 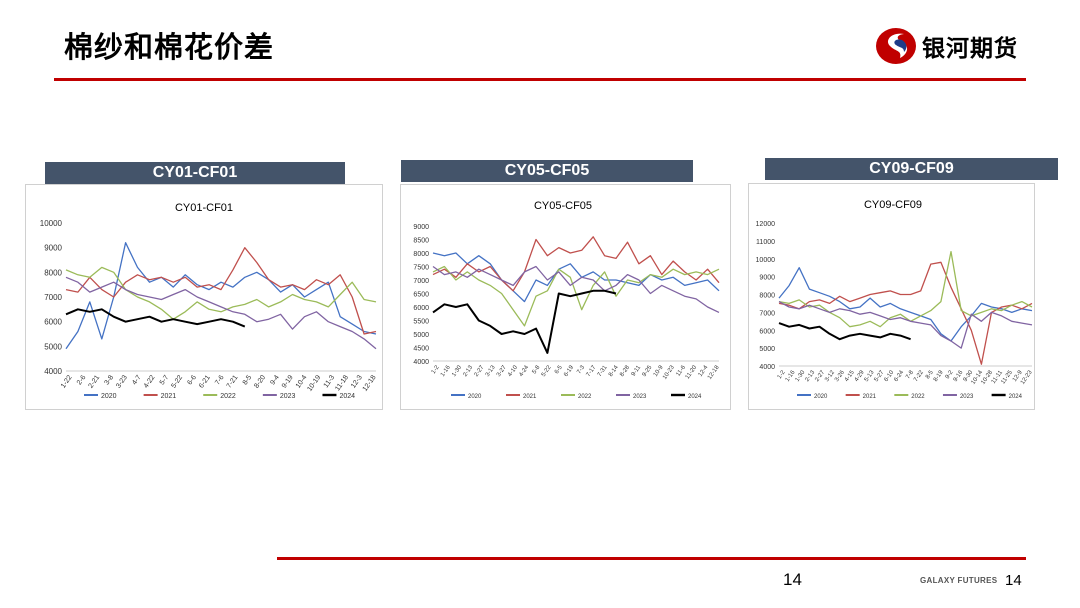 What do you see at coordinates (970, 49) in the screenshot?
I see `logo-text: 银河期货` at bounding box center [970, 49].